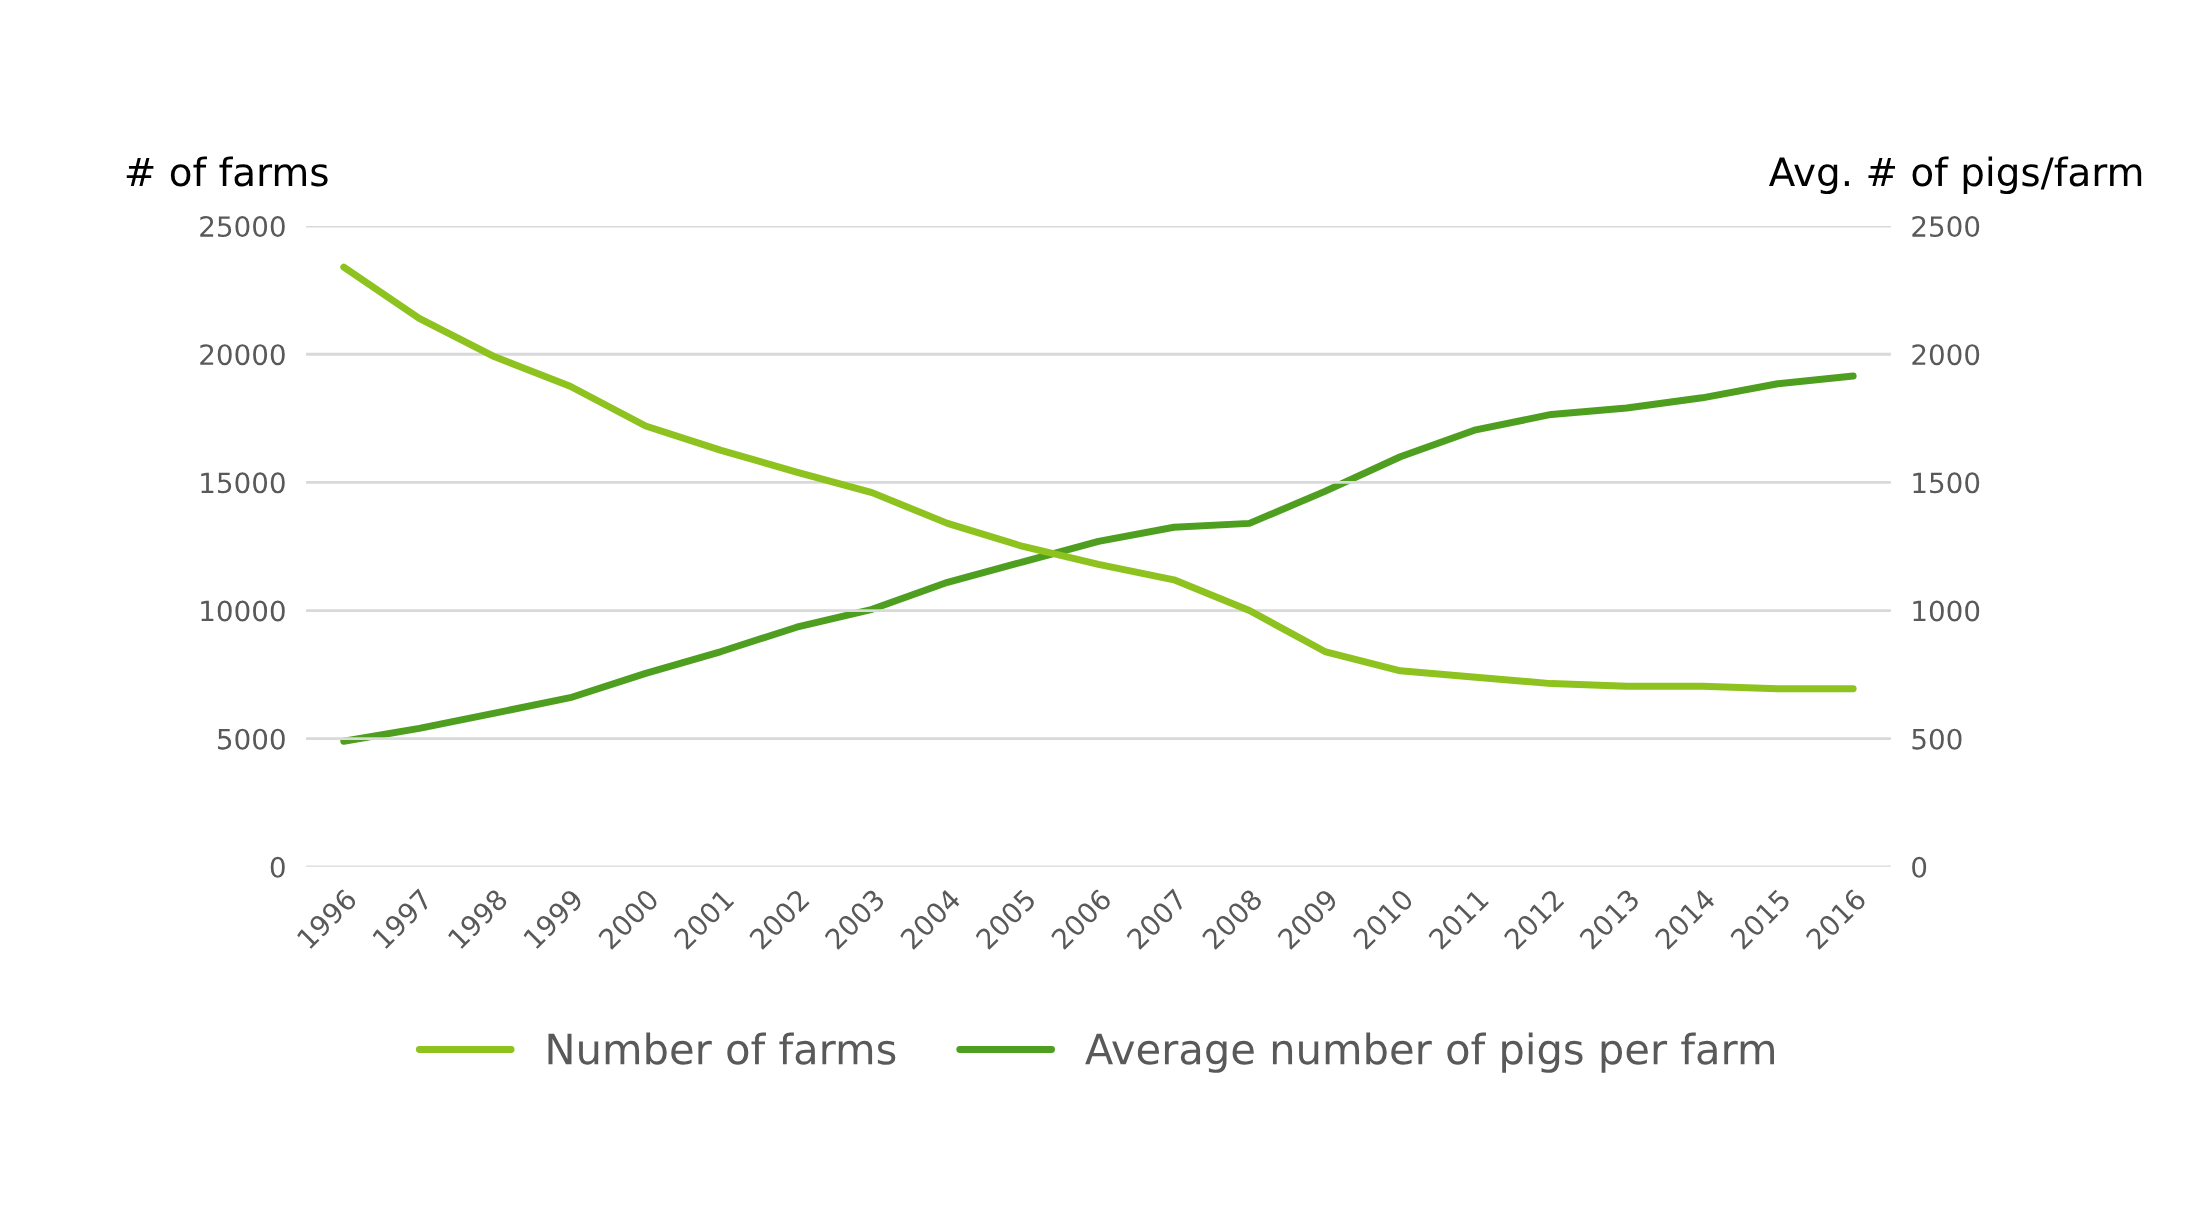 The width and height of the screenshot is (2186, 1209). Describe the element at coordinates (227, 171) in the screenshot. I see `y-axis-title: # of farms` at that location.